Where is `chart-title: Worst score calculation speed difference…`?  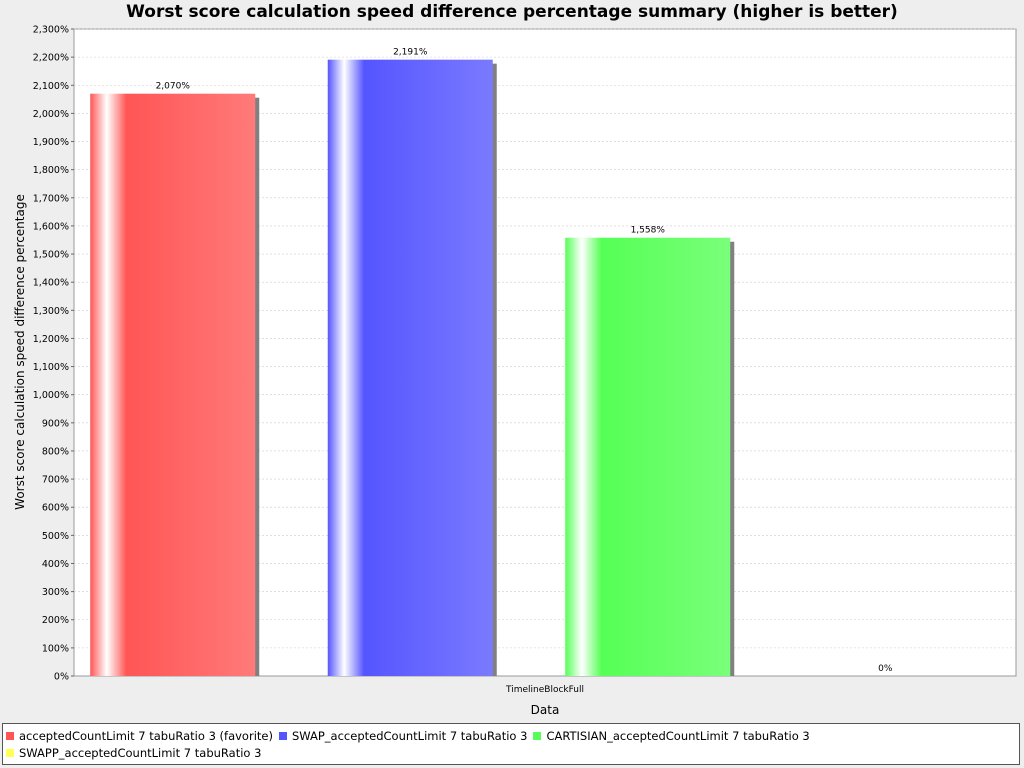 chart-title: Worst score calculation speed difference… is located at coordinates (512, 12).